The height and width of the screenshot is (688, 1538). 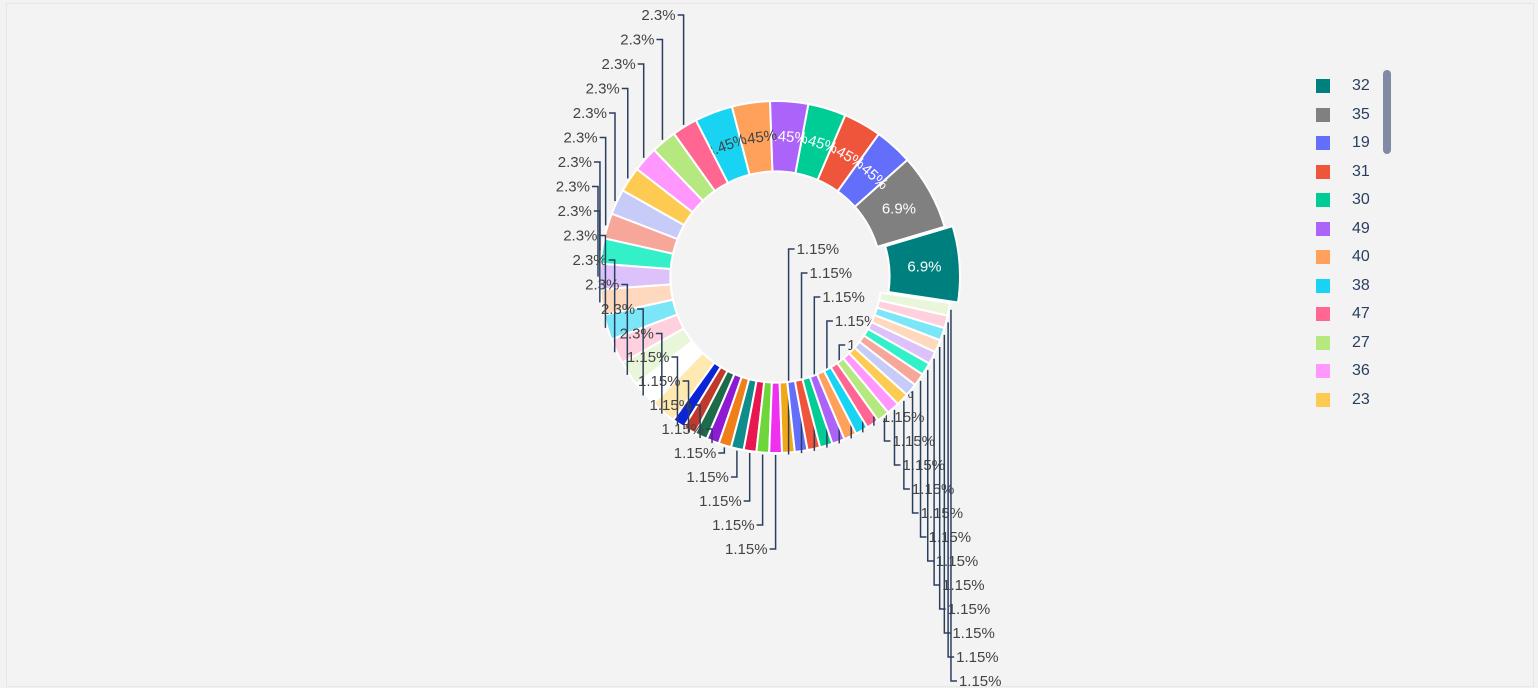 What do you see at coordinates (1348, 115) in the screenshot?
I see `legend-item: 35` at bounding box center [1348, 115].